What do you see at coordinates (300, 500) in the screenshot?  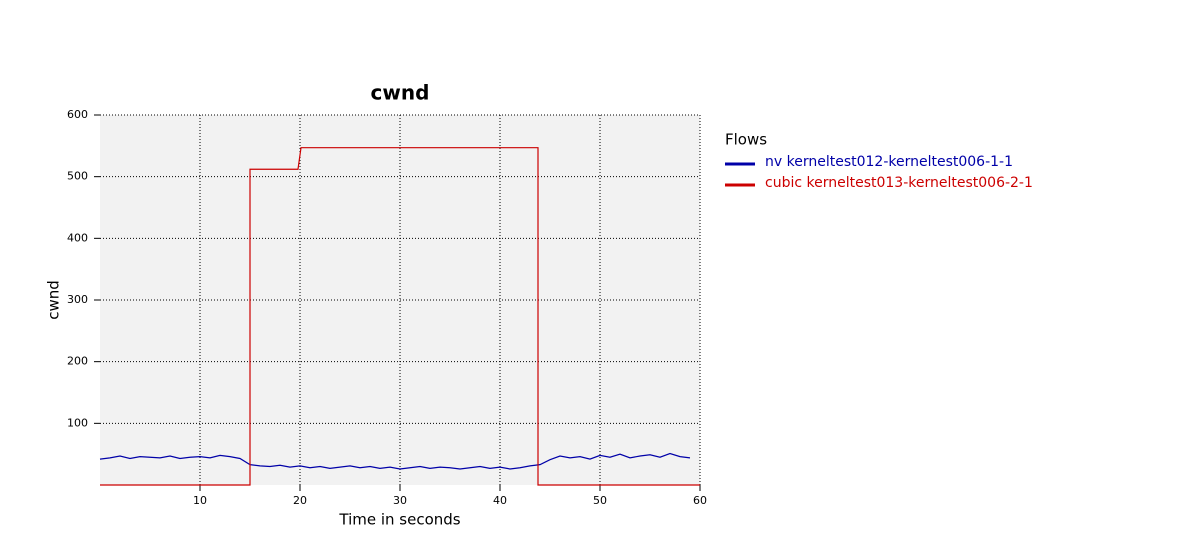 I see `x-tick-label: 20` at bounding box center [300, 500].